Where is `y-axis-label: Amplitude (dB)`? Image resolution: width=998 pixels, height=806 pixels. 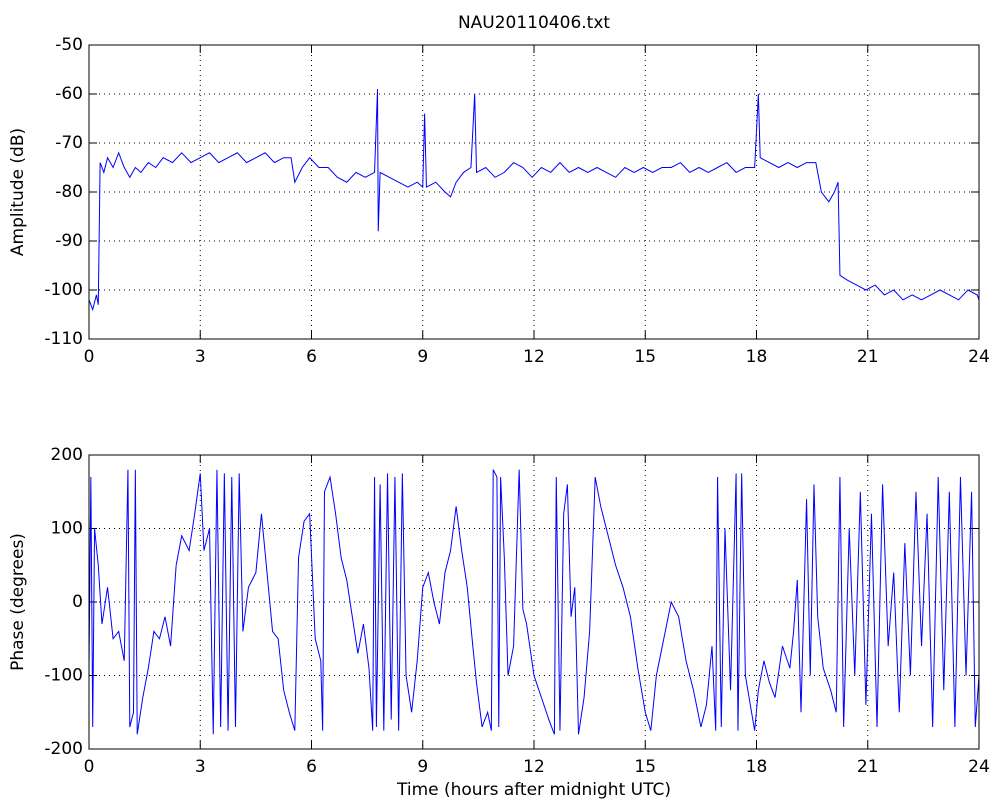
y-axis-label: Amplitude (dB) is located at coordinates (18, 192).